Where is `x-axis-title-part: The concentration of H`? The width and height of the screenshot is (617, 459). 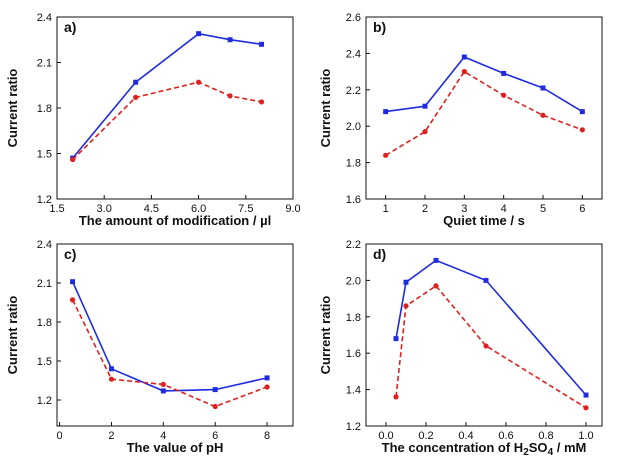
x-axis-title-part: The concentration of H is located at coordinates (453, 447).